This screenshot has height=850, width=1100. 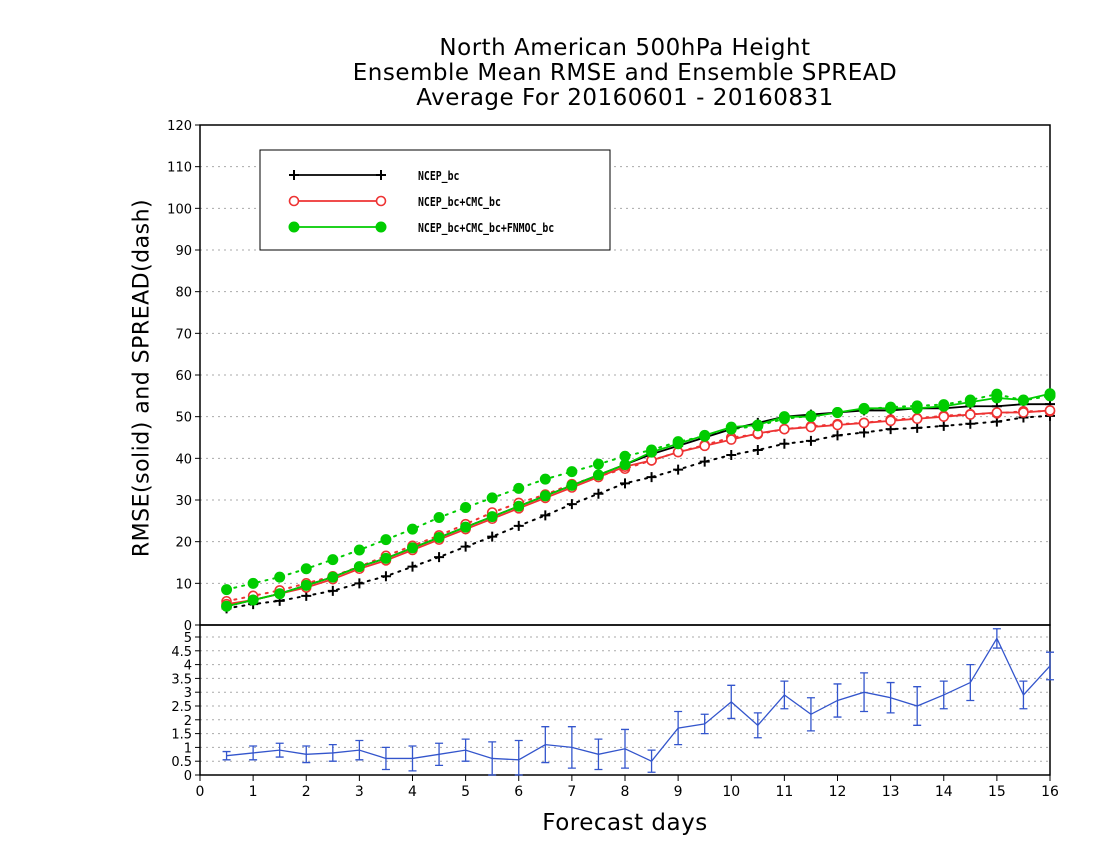 What do you see at coordinates (188, 776) in the screenshot?
I see `lower-y-tick-label: 0` at bounding box center [188, 776].